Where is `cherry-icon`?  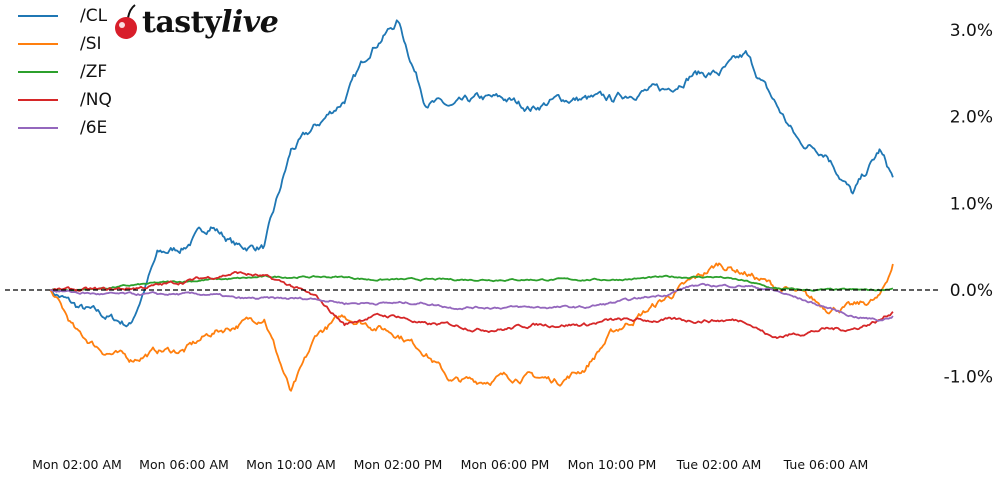
cherry-icon is located at coordinates (126, 21).